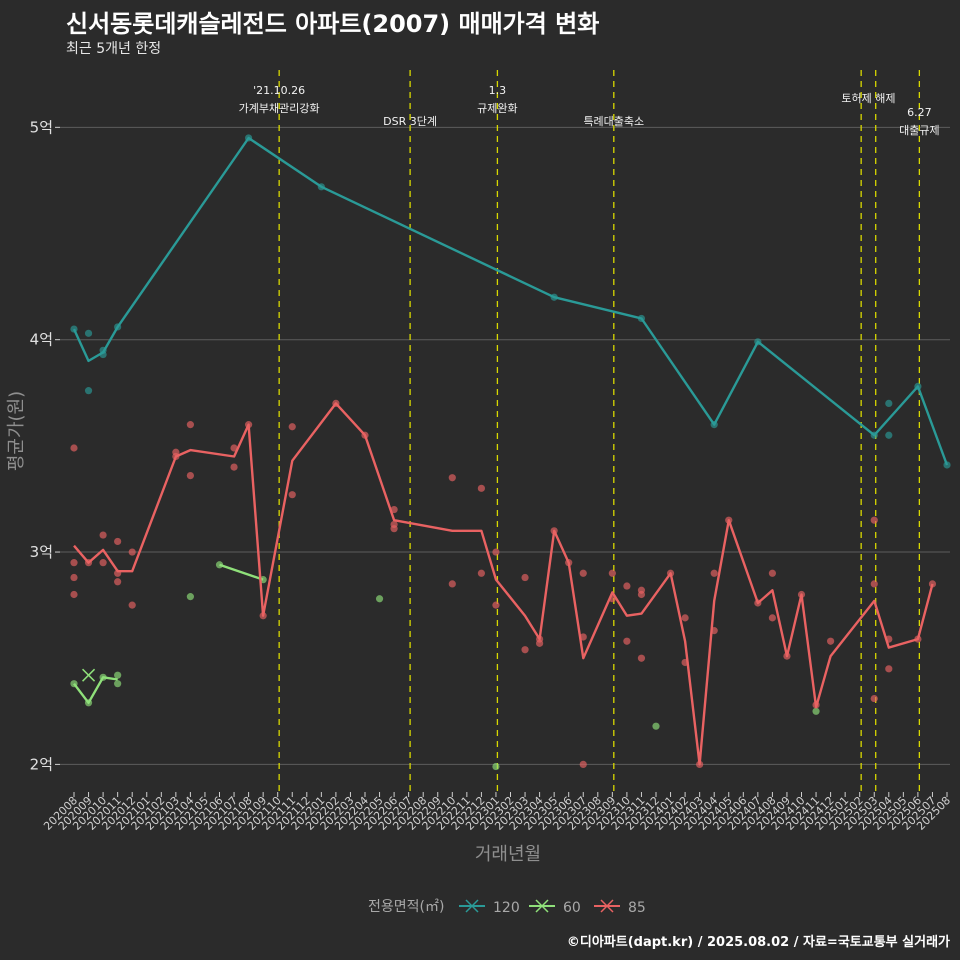 Image resolution: width=960 pixels, height=960 pixels. What do you see at coordinates (508, 854) in the screenshot?
I see `x-axis-title: 거래년월` at bounding box center [508, 854].